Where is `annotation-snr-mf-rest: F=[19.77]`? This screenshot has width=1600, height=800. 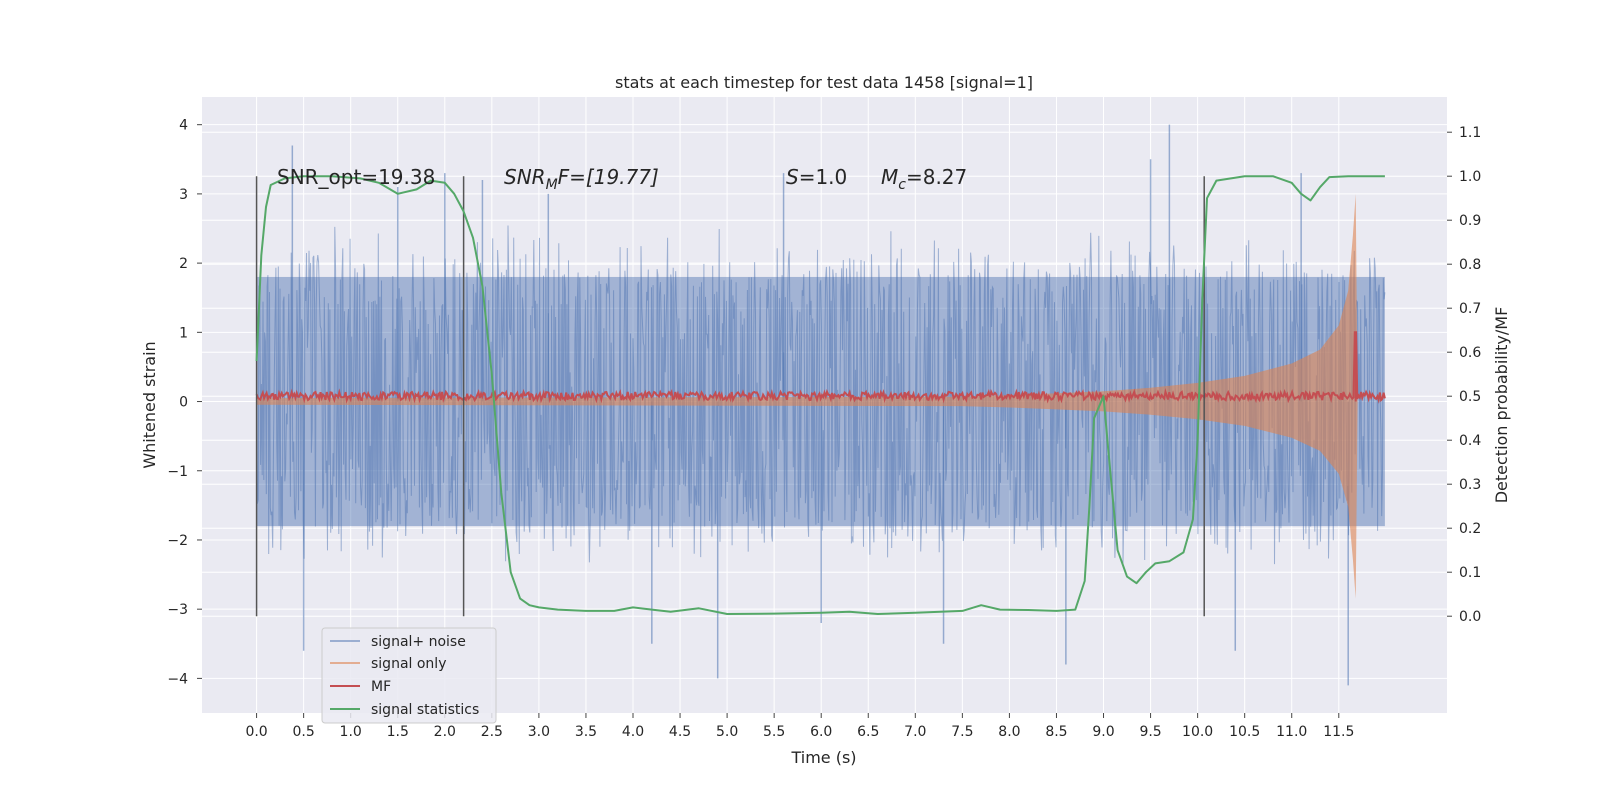
annotation-snr-mf-rest: F=[19.77] is located at coordinates (608, 177).